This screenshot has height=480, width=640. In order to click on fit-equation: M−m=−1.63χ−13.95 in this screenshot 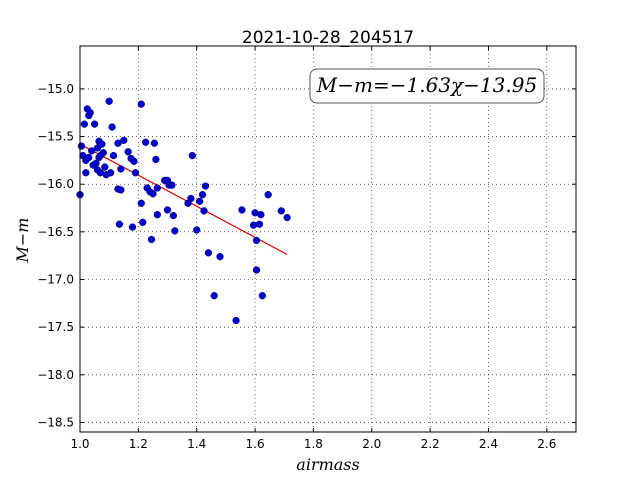, I will do `click(426, 85)`.